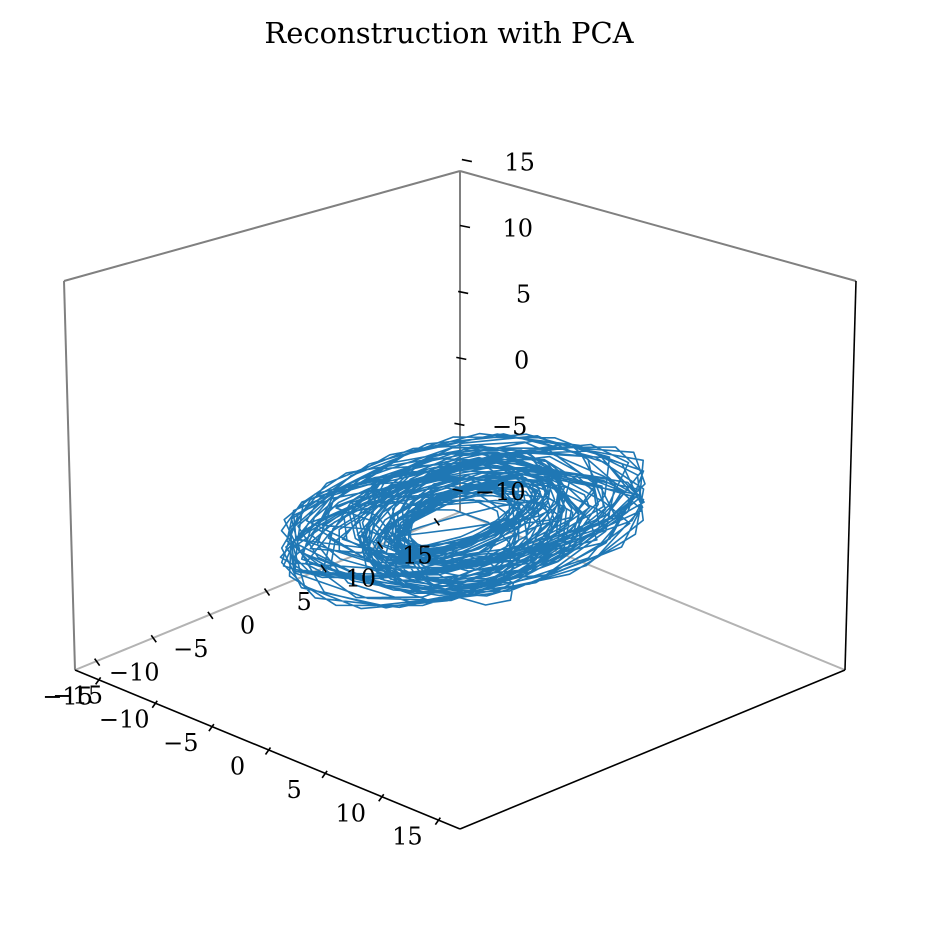 Image resolution: width=949 pixels, height=939 pixels. Describe the element at coordinates (293, 790) in the screenshot. I see `x-tick-label: 5` at that location.